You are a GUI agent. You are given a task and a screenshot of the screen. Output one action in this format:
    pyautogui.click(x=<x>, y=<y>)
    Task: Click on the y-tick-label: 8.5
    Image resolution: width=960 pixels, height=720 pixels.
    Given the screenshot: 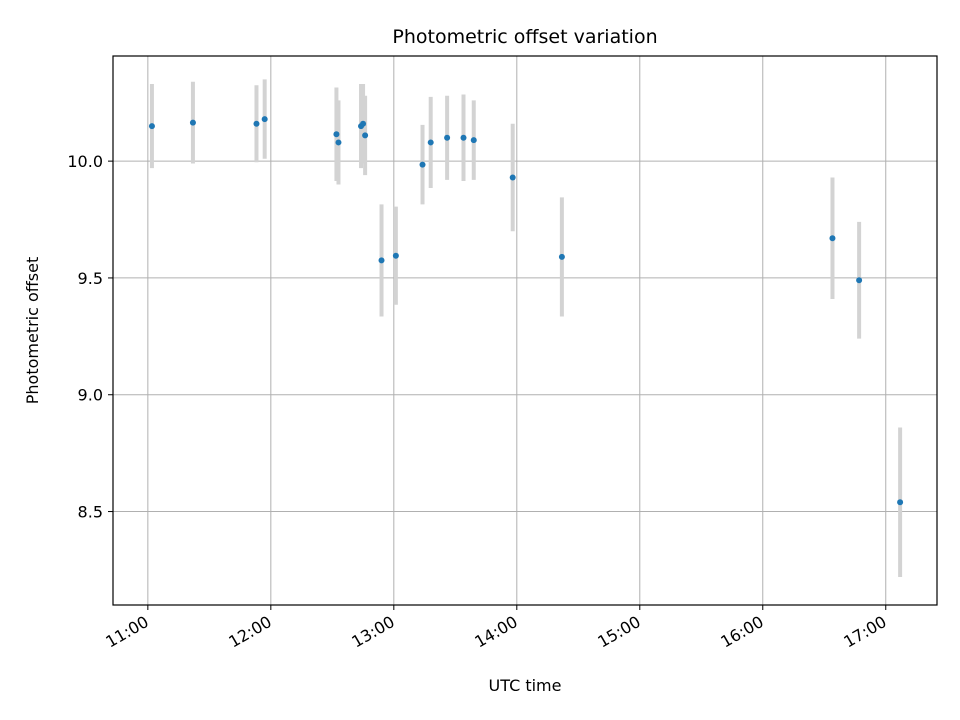 What is the action you would take?
    pyautogui.click(x=90, y=512)
    